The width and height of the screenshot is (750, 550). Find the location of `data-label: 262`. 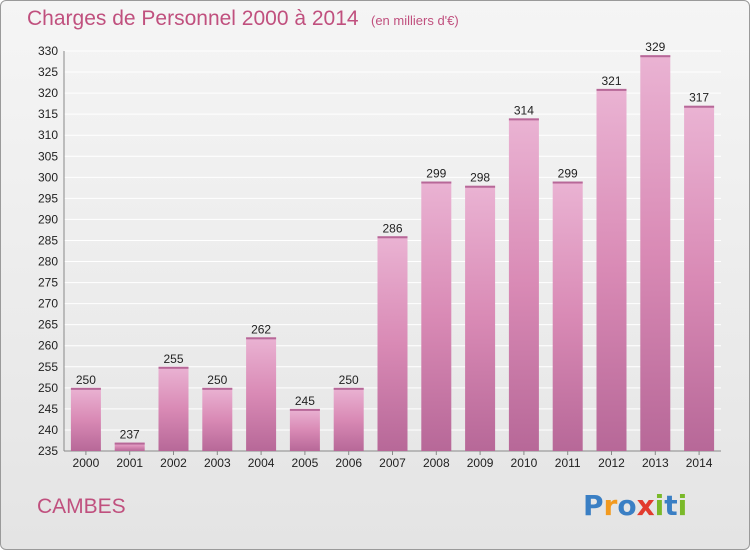

data-label: 262 is located at coordinates (261, 329).